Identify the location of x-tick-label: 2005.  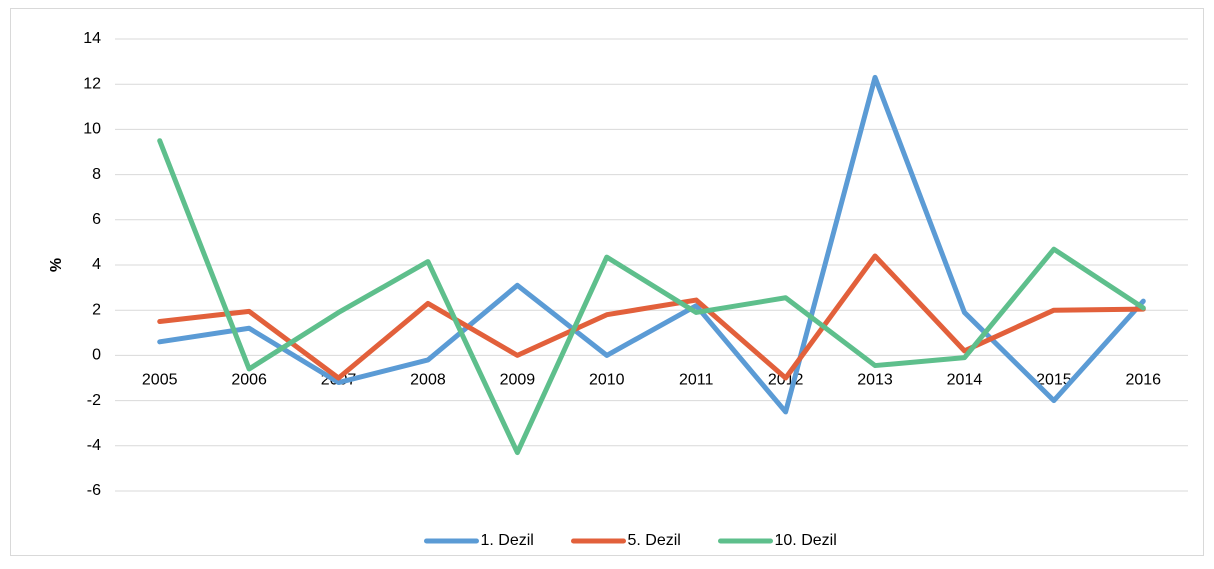
(160, 380).